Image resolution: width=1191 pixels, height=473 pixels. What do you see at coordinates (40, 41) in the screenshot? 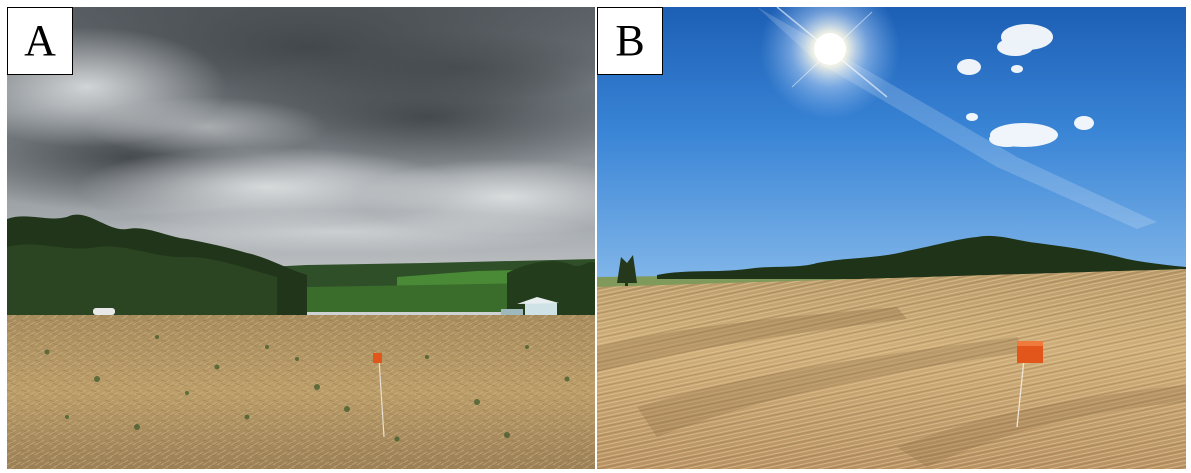
I see `panel-label-a: A` at bounding box center [40, 41].